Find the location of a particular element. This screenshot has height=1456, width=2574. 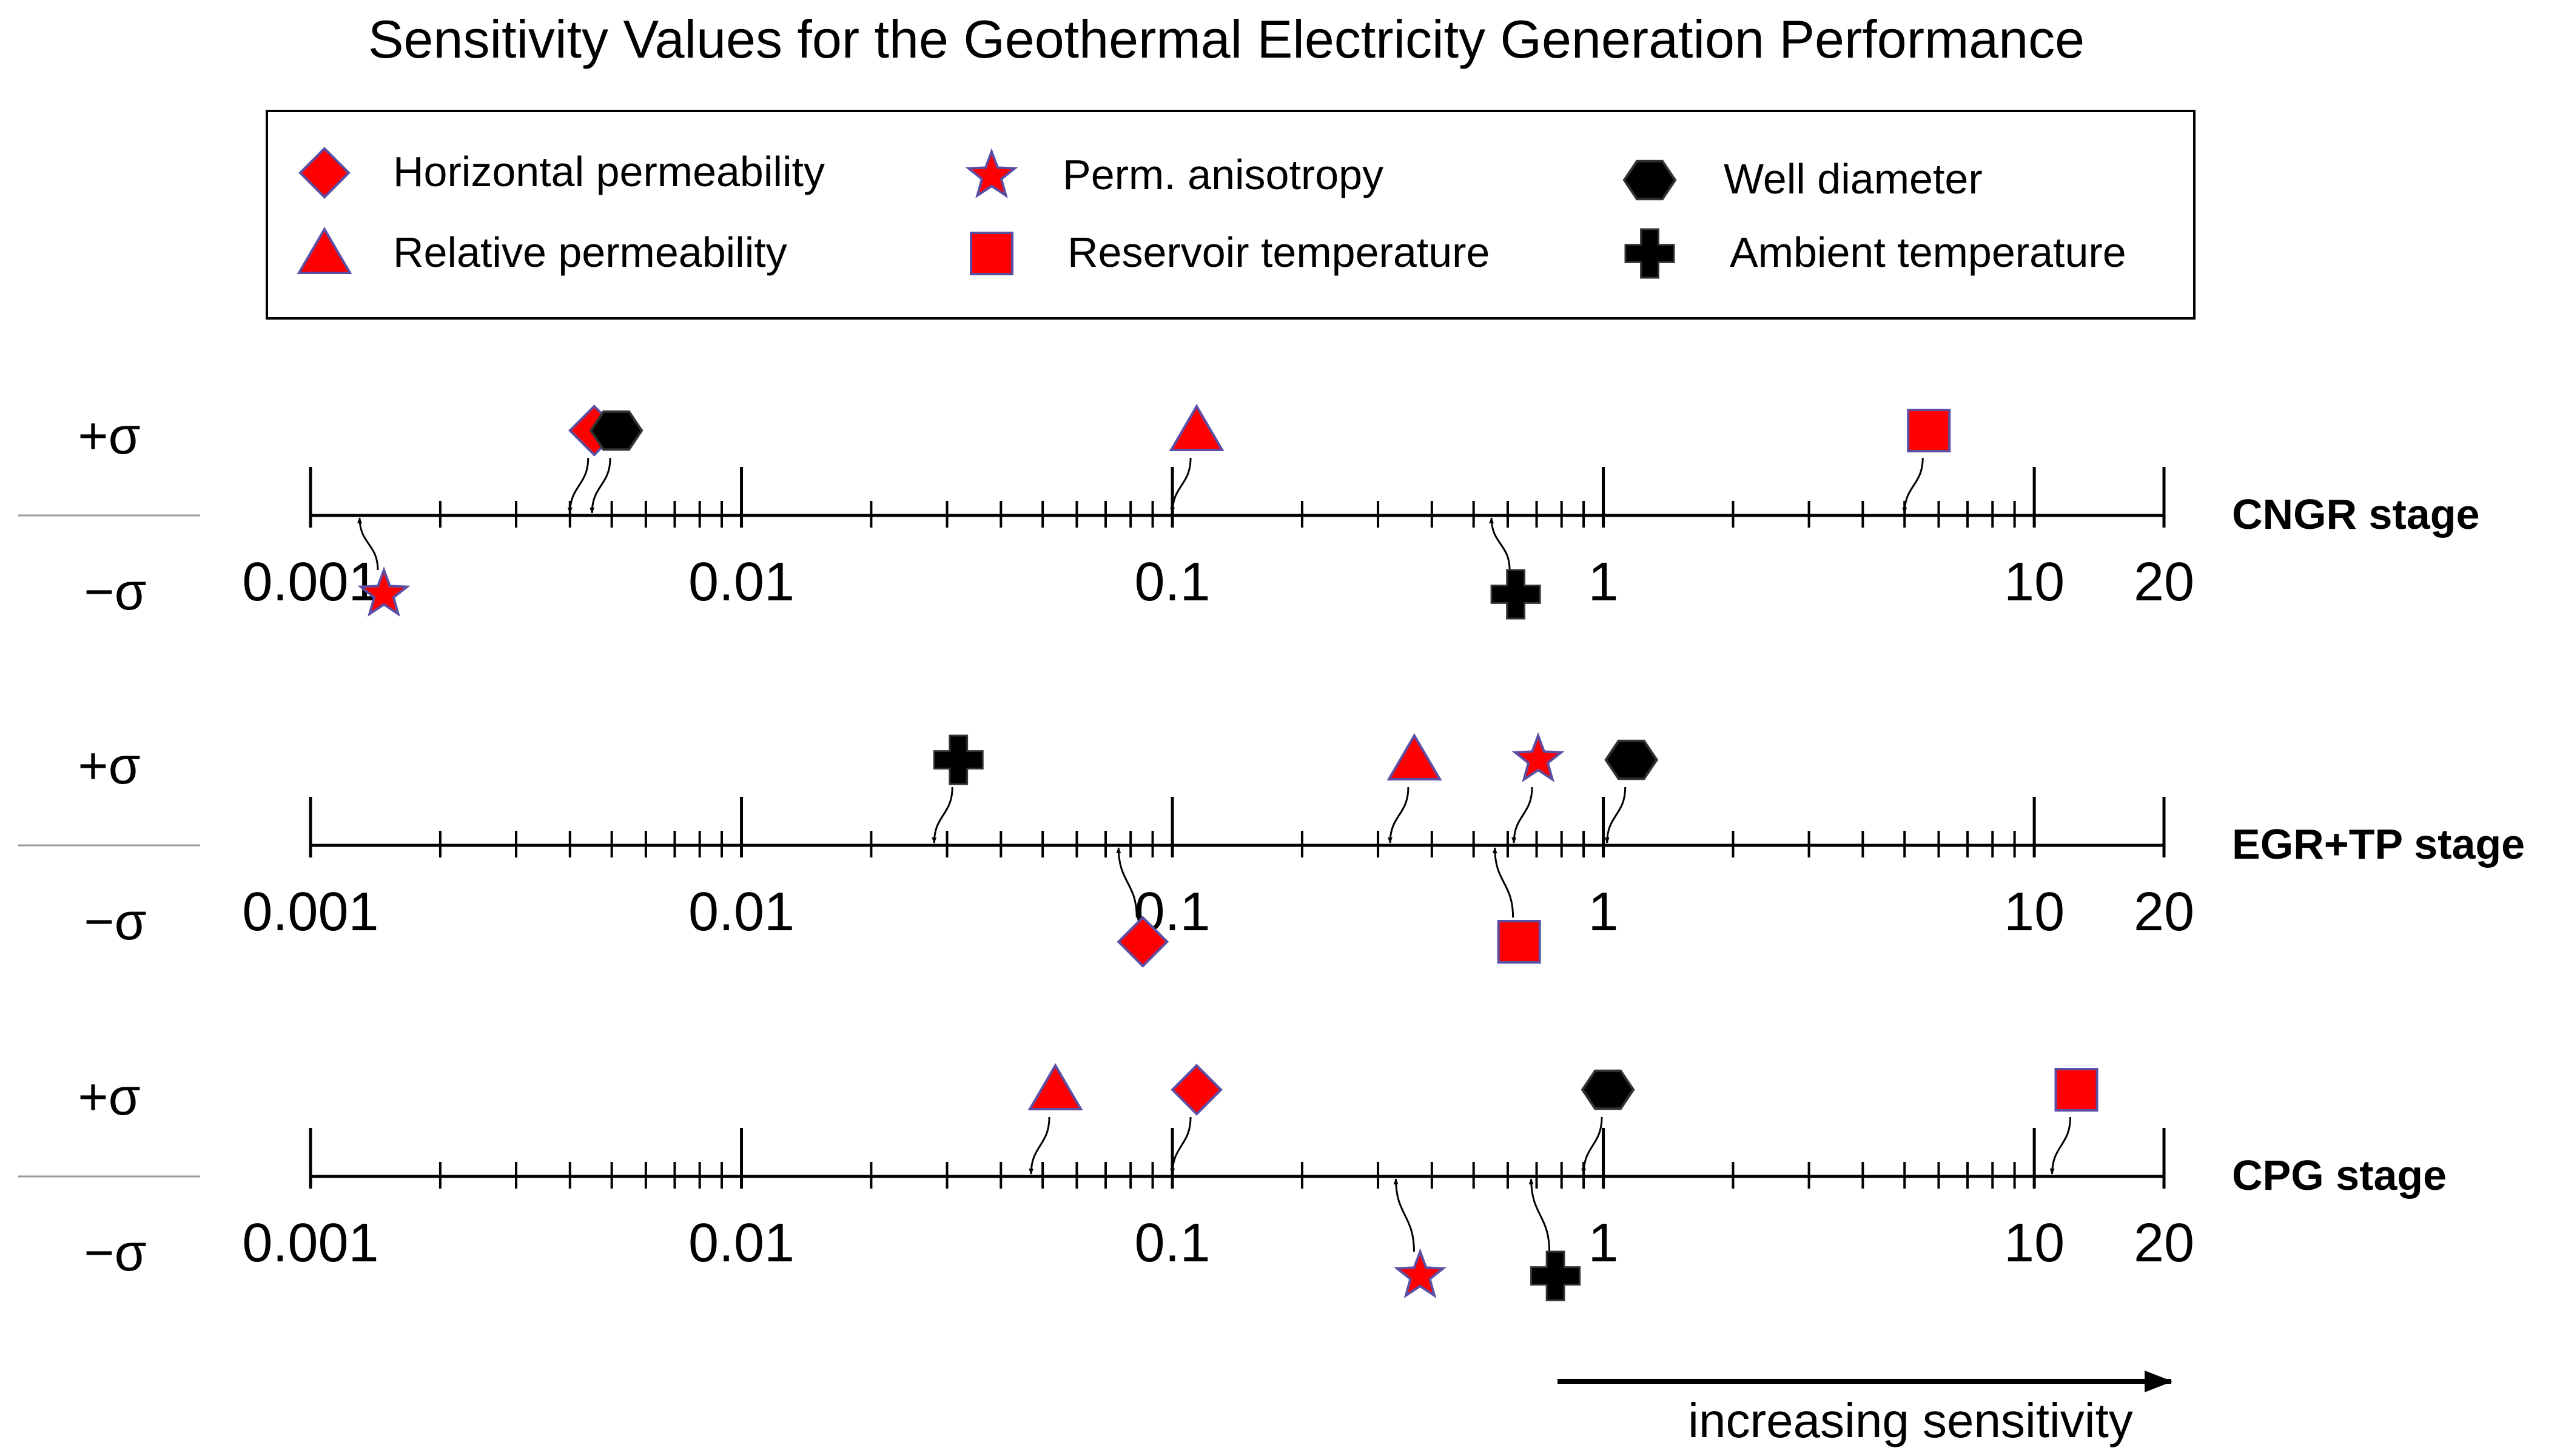

legend-marker-at is located at coordinates (1649, 254).